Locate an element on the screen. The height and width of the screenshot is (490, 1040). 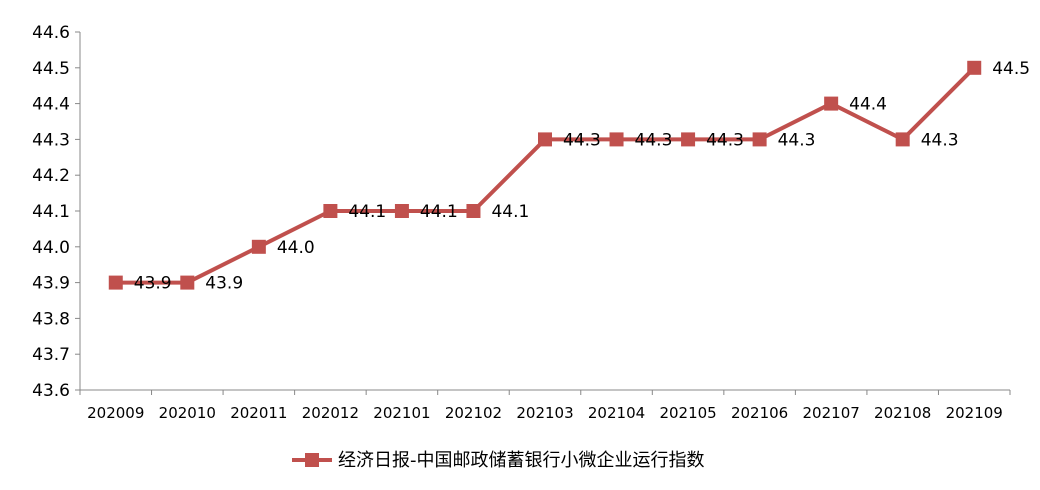
data-label: 44.5 is located at coordinates (1011, 69).